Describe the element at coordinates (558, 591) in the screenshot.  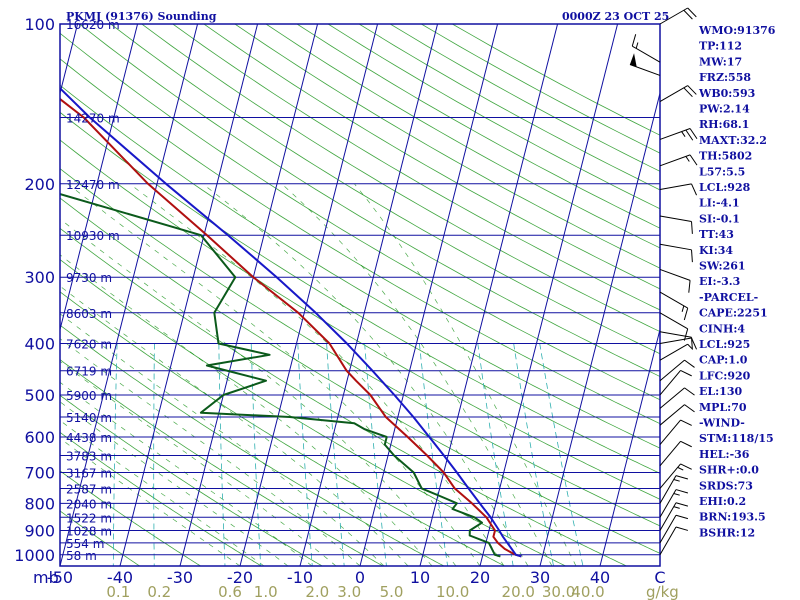
I see `mixing-ratio-label: 30.0` at that location.